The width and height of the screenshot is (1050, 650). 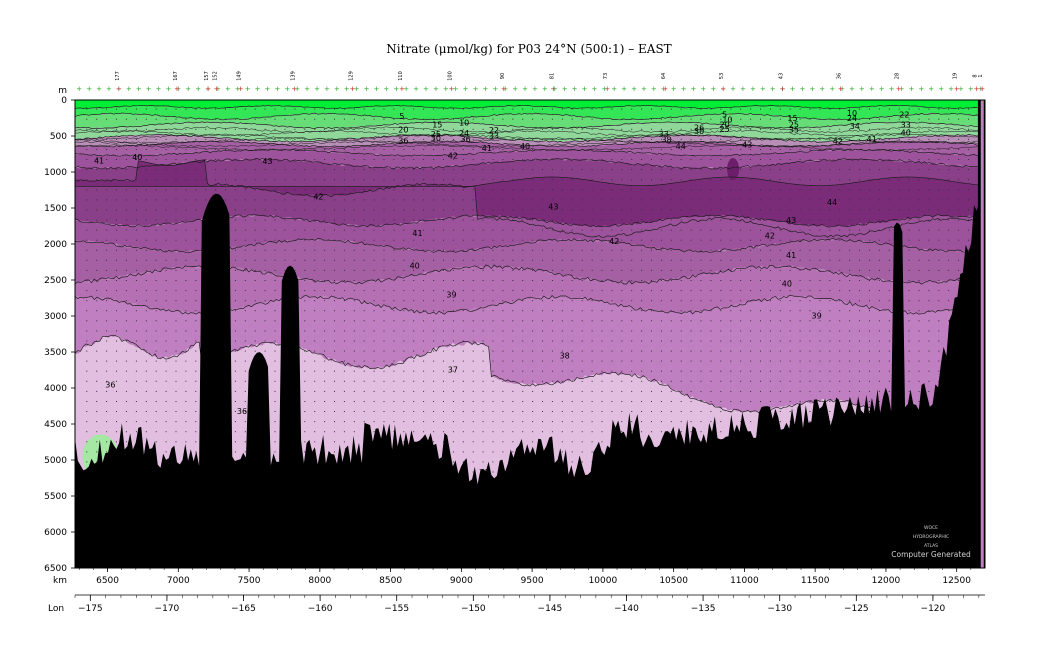 What do you see at coordinates (911, 344) in the screenshot?
I see `deep-38-patch` at bounding box center [911, 344].